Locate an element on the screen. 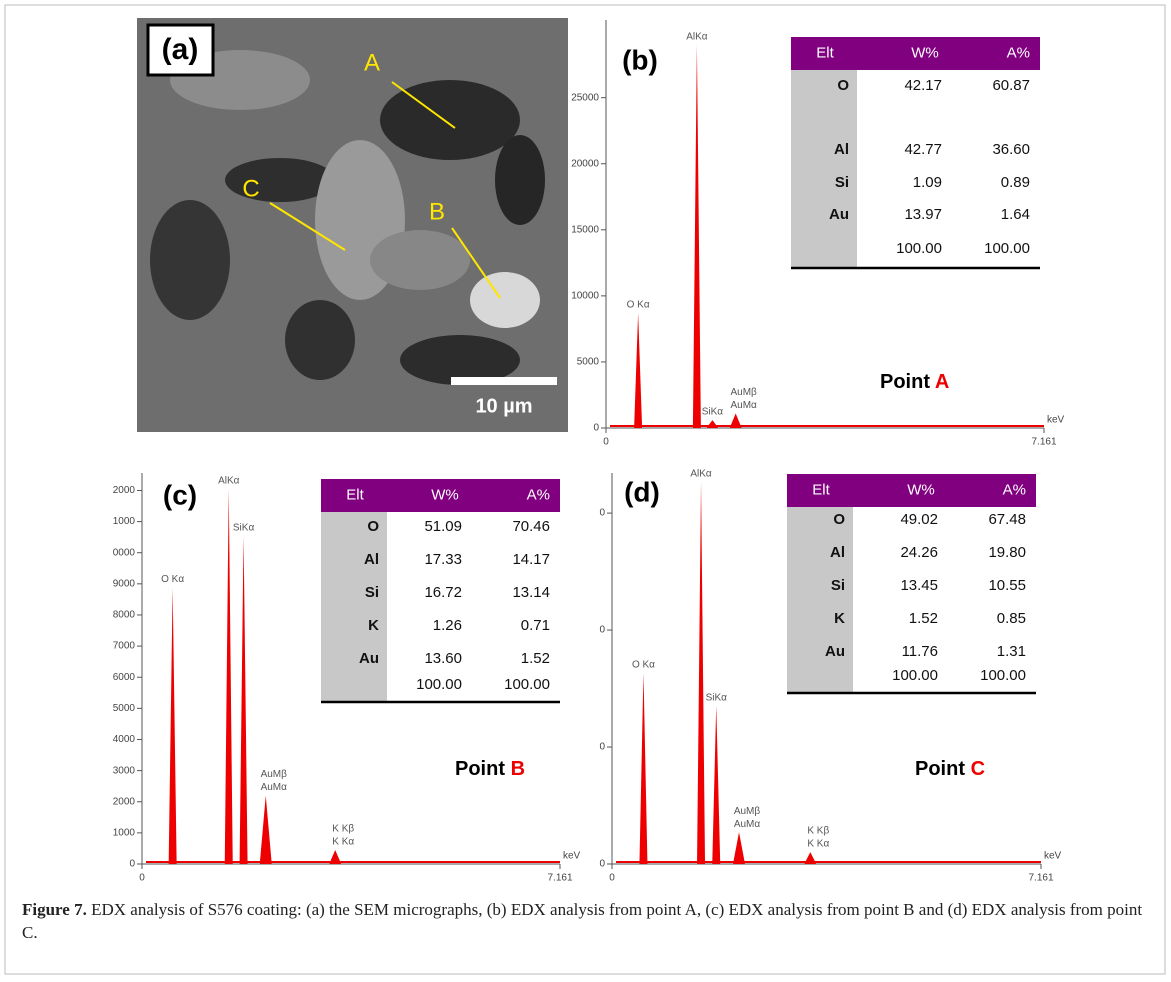 The image size is (1171, 982). y-tick-label: 25000 is located at coordinates (585, 97).